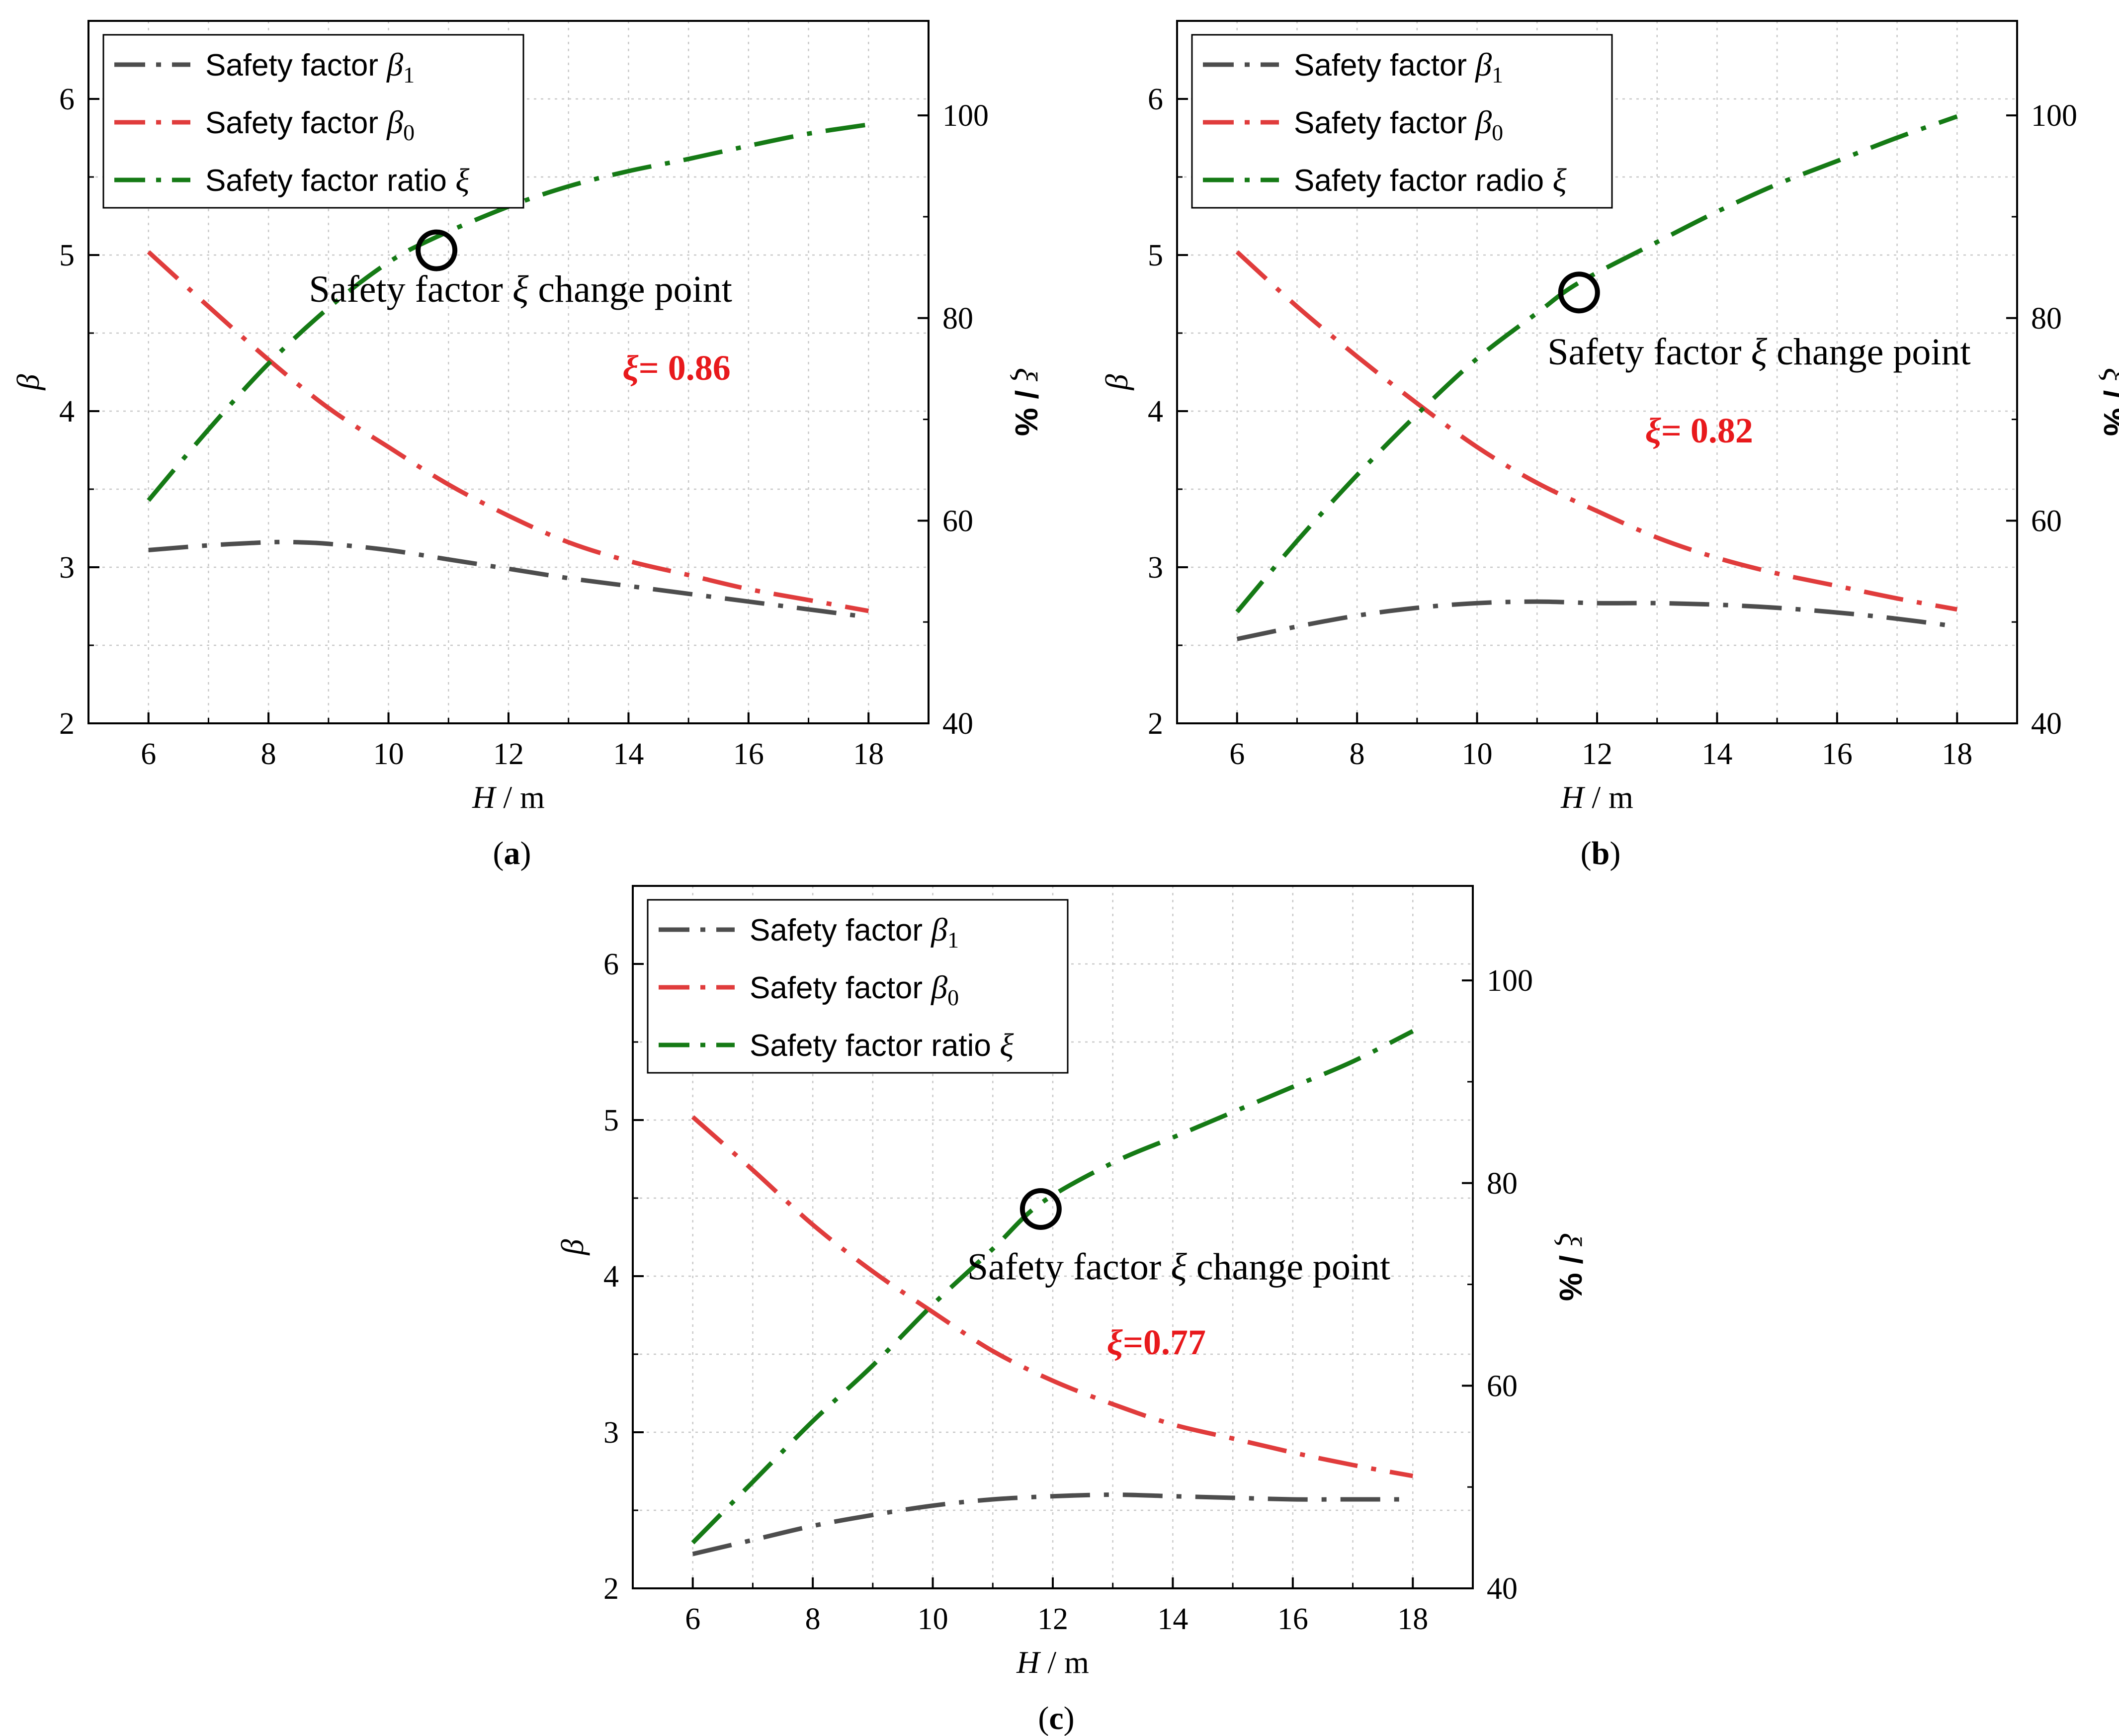  Describe the element at coordinates (676, 368) in the screenshot. I see `ratio-value-label: ξ= 0.86` at that location.